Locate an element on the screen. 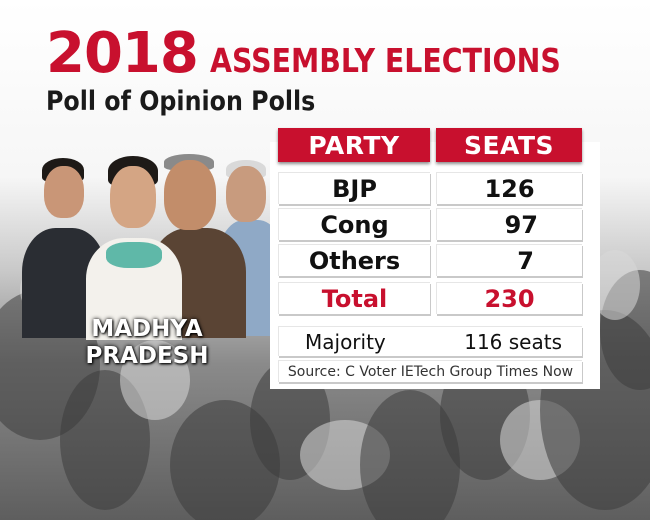  source-line: Source: C Voter IETech Group Times Now is located at coordinates (430, 371).